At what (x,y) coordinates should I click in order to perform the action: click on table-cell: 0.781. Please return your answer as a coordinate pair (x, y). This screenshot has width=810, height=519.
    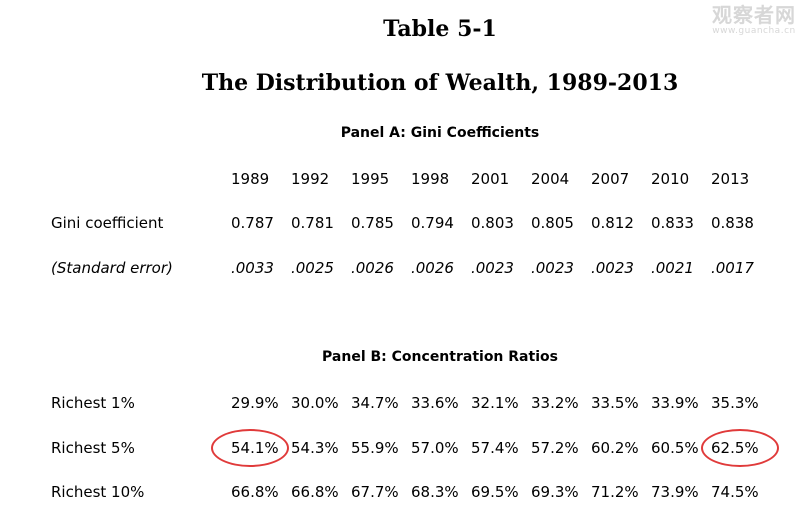
    Looking at the image, I should click on (312, 223).